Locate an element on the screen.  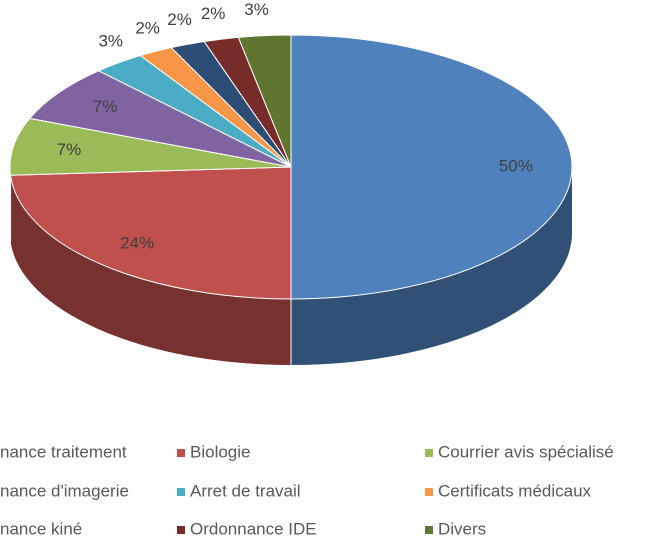
legend-label: Divers is located at coordinates (462, 528).